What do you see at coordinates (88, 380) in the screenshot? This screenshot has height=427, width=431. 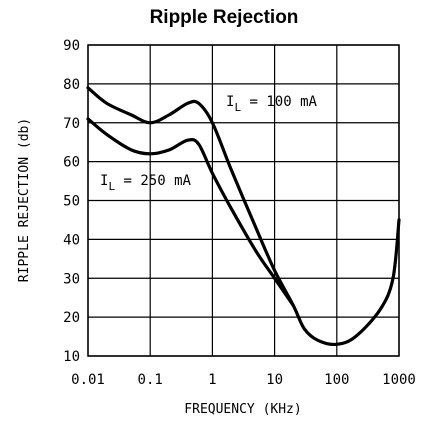 I see `x-tick-label: 0.01` at bounding box center [88, 380].